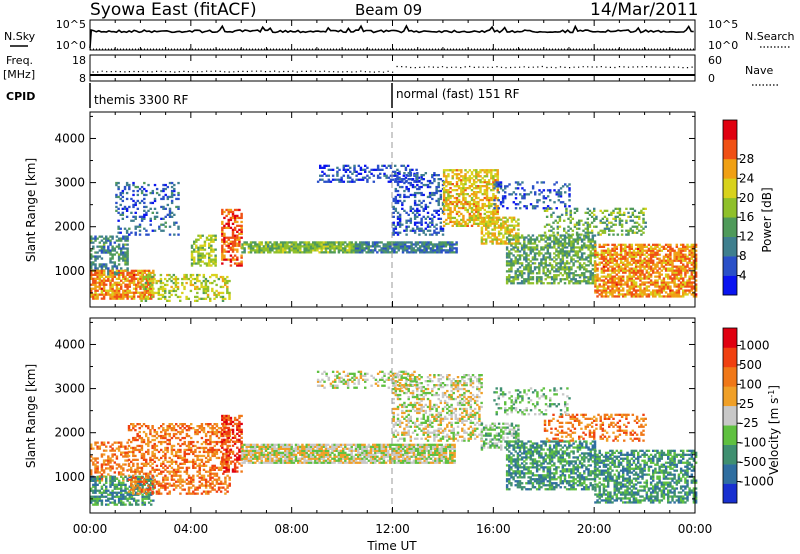 The height and width of the screenshot is (554, 800). What do you see at coordinates (730, 130) in the screenshot?
I see `colorbar-swatch` at bounding box center [730, 130].